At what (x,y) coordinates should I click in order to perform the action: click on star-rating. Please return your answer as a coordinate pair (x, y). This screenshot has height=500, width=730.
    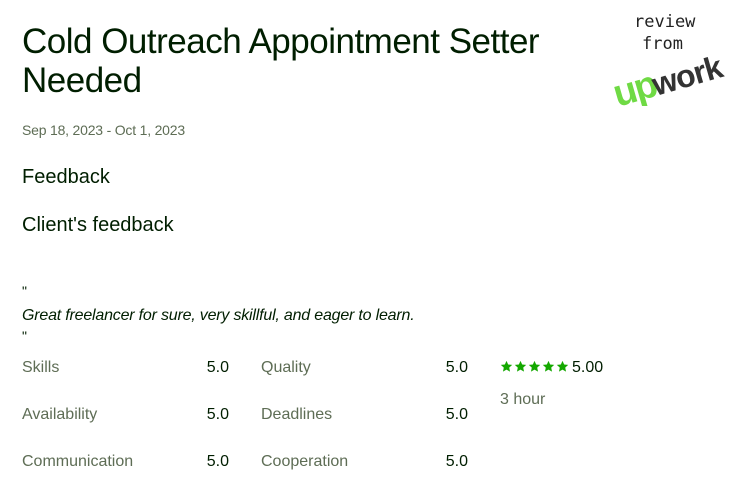
    Looking at the image, I should click on (534, 366).